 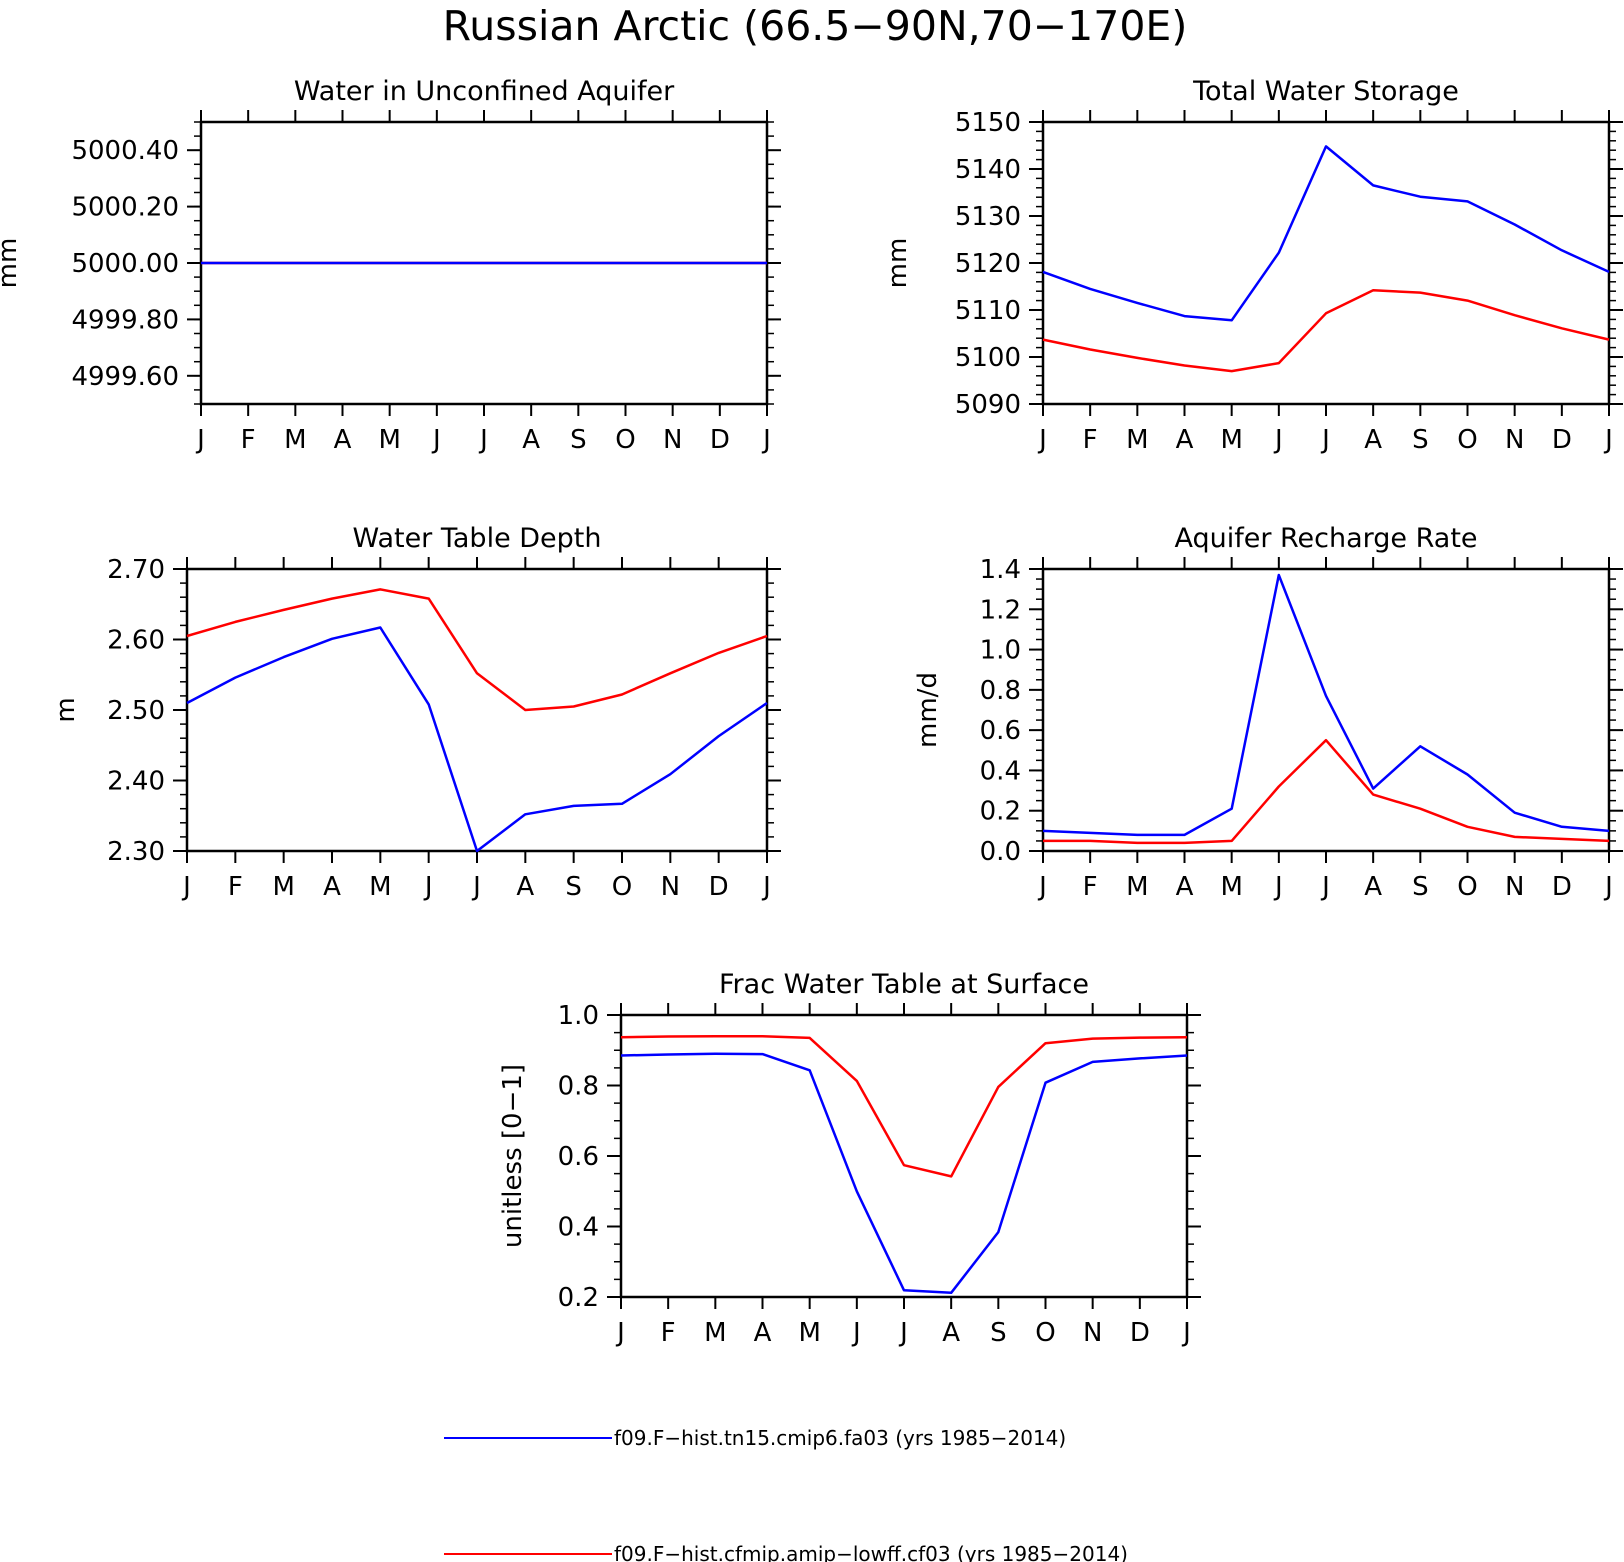 What do you see at coordinates (125, 264) in the screenshot?
I see `y-tick-label: 5000.00` at bounding box center [125, 264].